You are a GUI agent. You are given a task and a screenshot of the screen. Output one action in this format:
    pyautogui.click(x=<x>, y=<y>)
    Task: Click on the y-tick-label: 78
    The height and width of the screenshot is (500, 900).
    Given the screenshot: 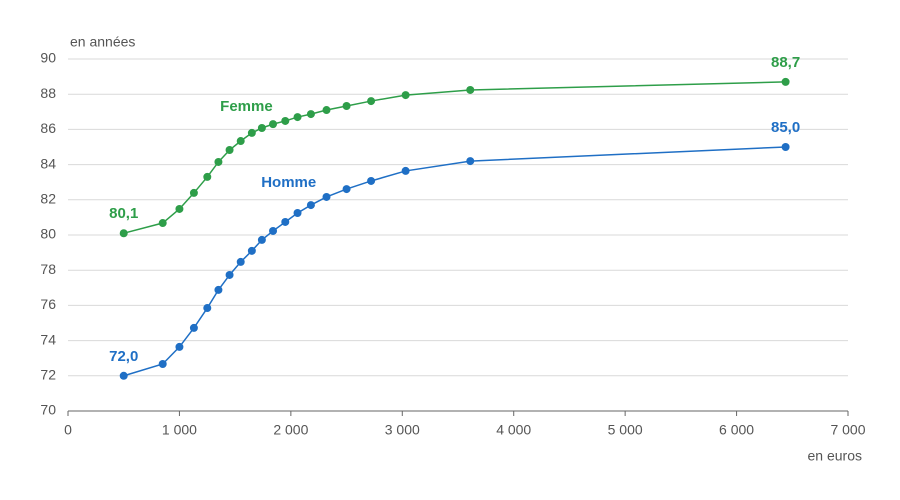 What is the action you would take?
    pyautogui.click(x=48, y=269)
    